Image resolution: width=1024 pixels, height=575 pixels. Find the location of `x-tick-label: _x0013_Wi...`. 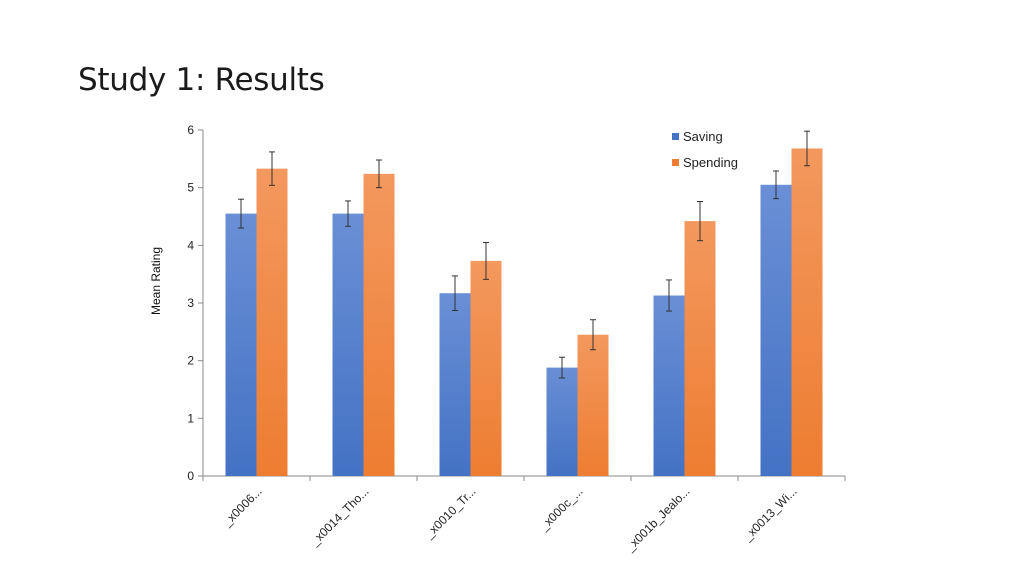

x-tick-label: _x0013_Wi... is located at coordinates (769, 514).